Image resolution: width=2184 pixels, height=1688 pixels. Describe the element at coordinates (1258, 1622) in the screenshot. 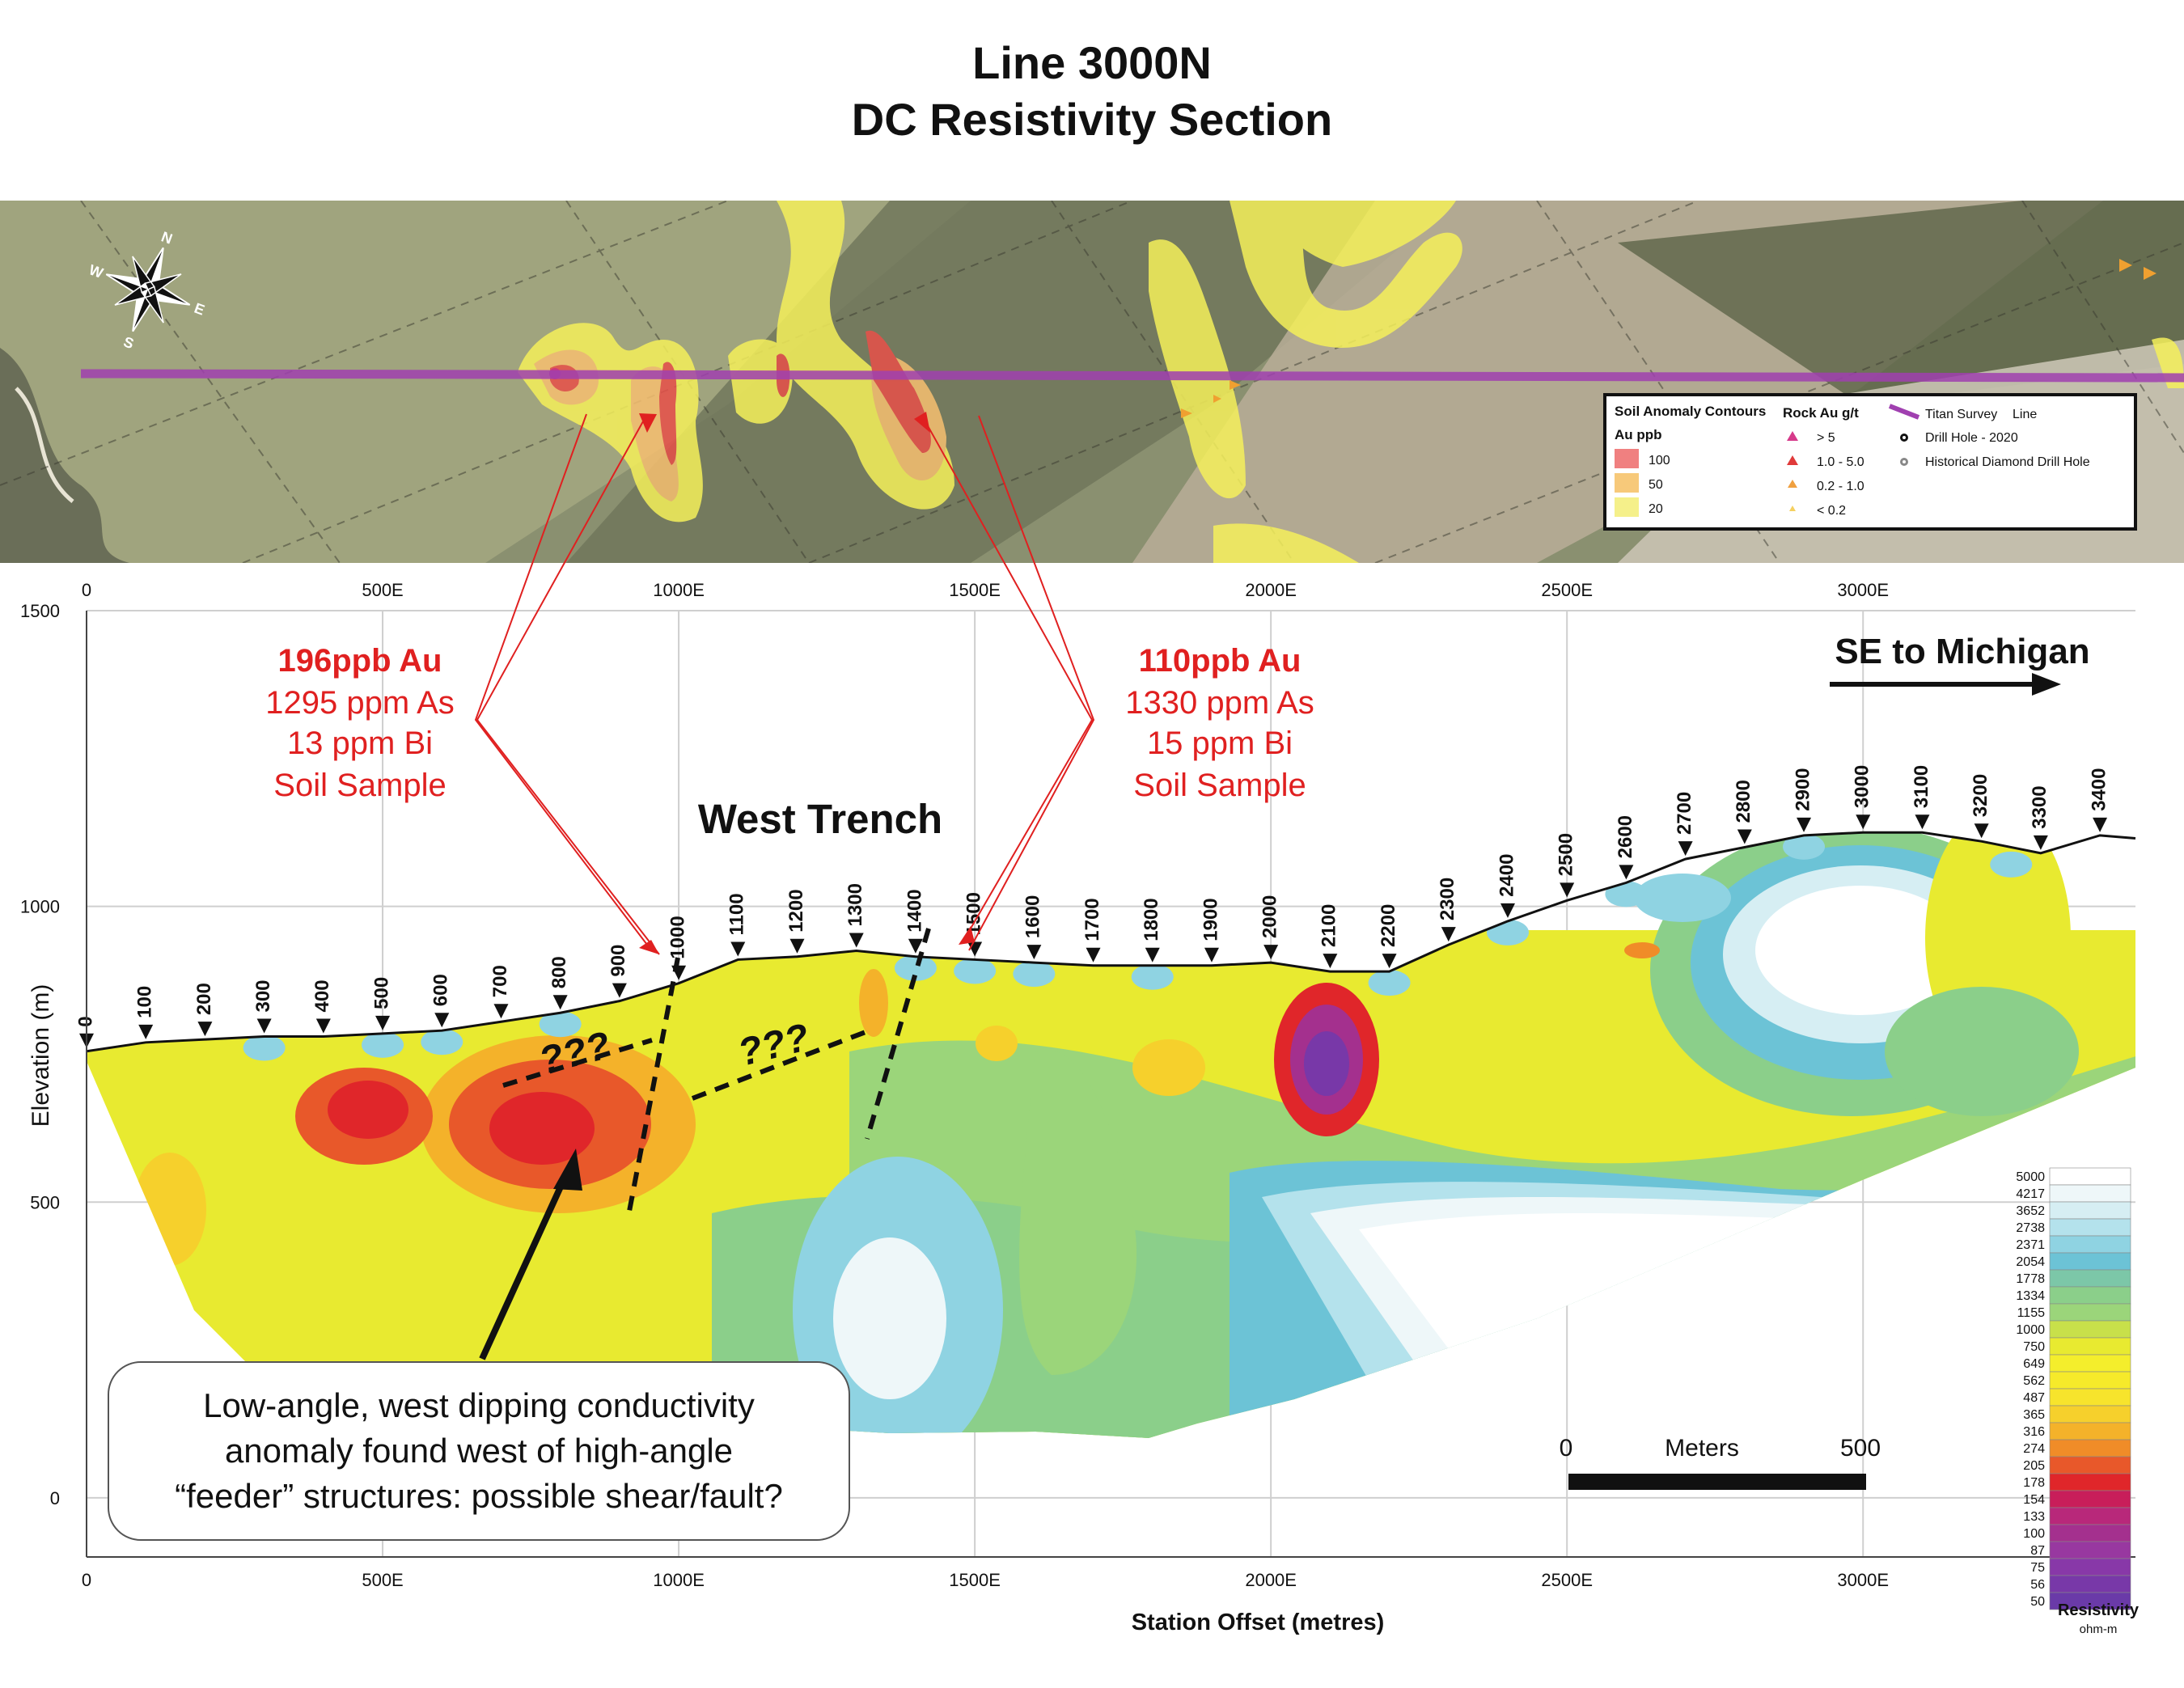

I see `x-axis-label: Station Offset (metres)` at that location.